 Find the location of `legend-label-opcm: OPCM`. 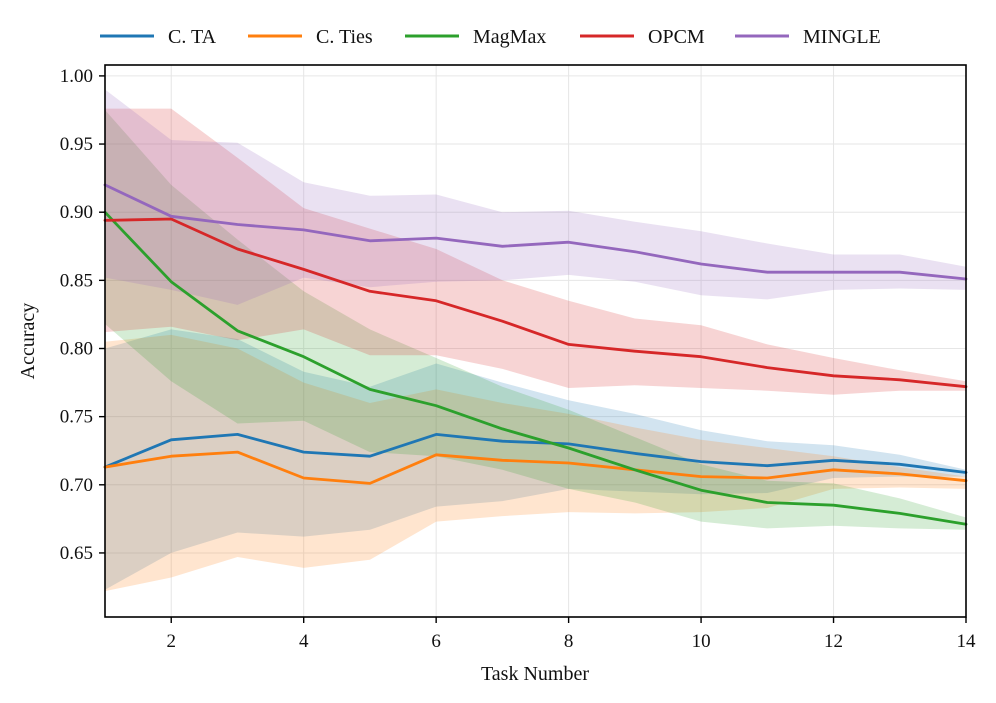

legend-label-opcm: OPCM is located at coordinates (676, 37).